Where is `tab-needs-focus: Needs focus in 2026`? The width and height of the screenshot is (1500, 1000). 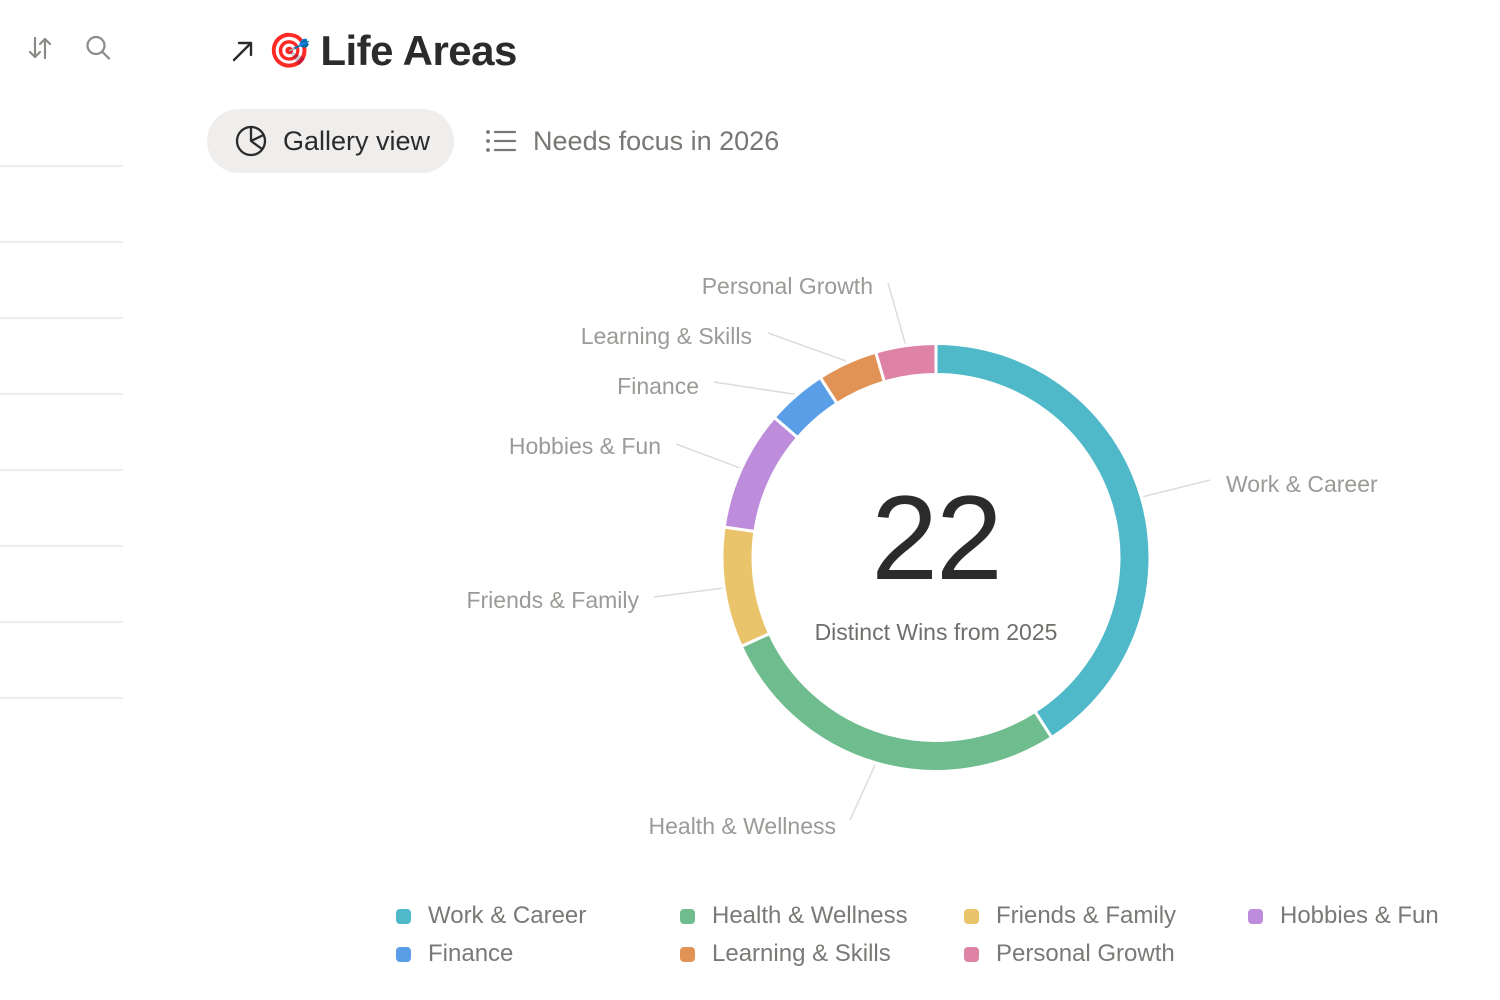 tab-needs-focus: Needs focus in 2026 is located at coordinates (637, 141).